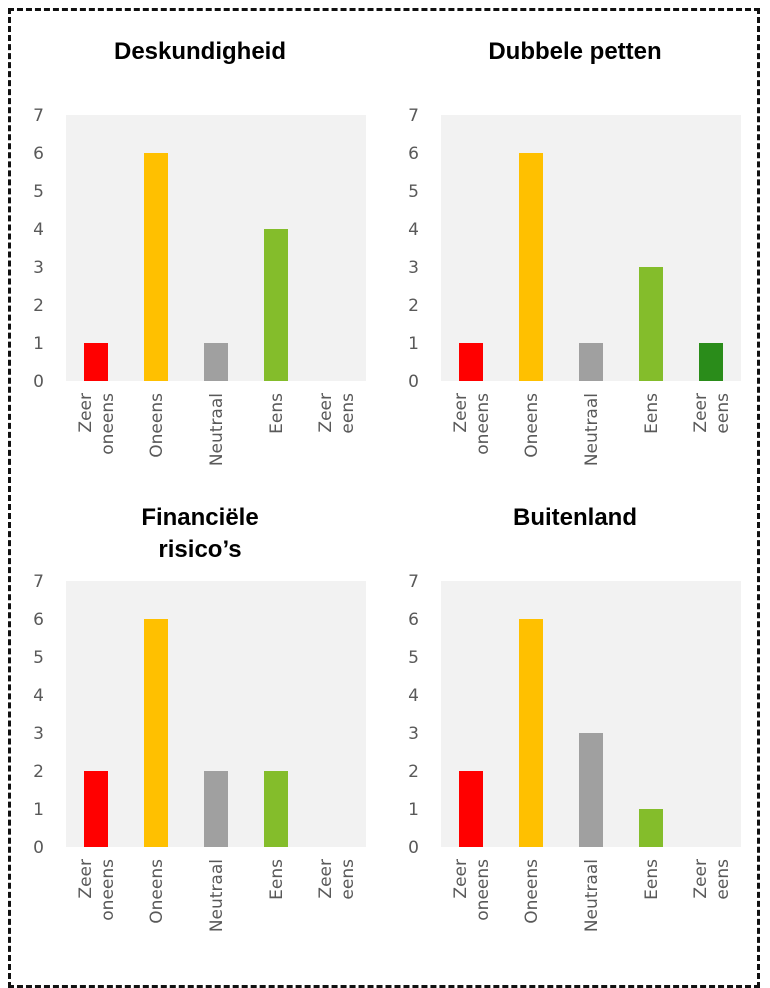  Describe the element at coordinates (200, 51) in the screenshot. I see `chart-title: Deskundigheid` at that location.